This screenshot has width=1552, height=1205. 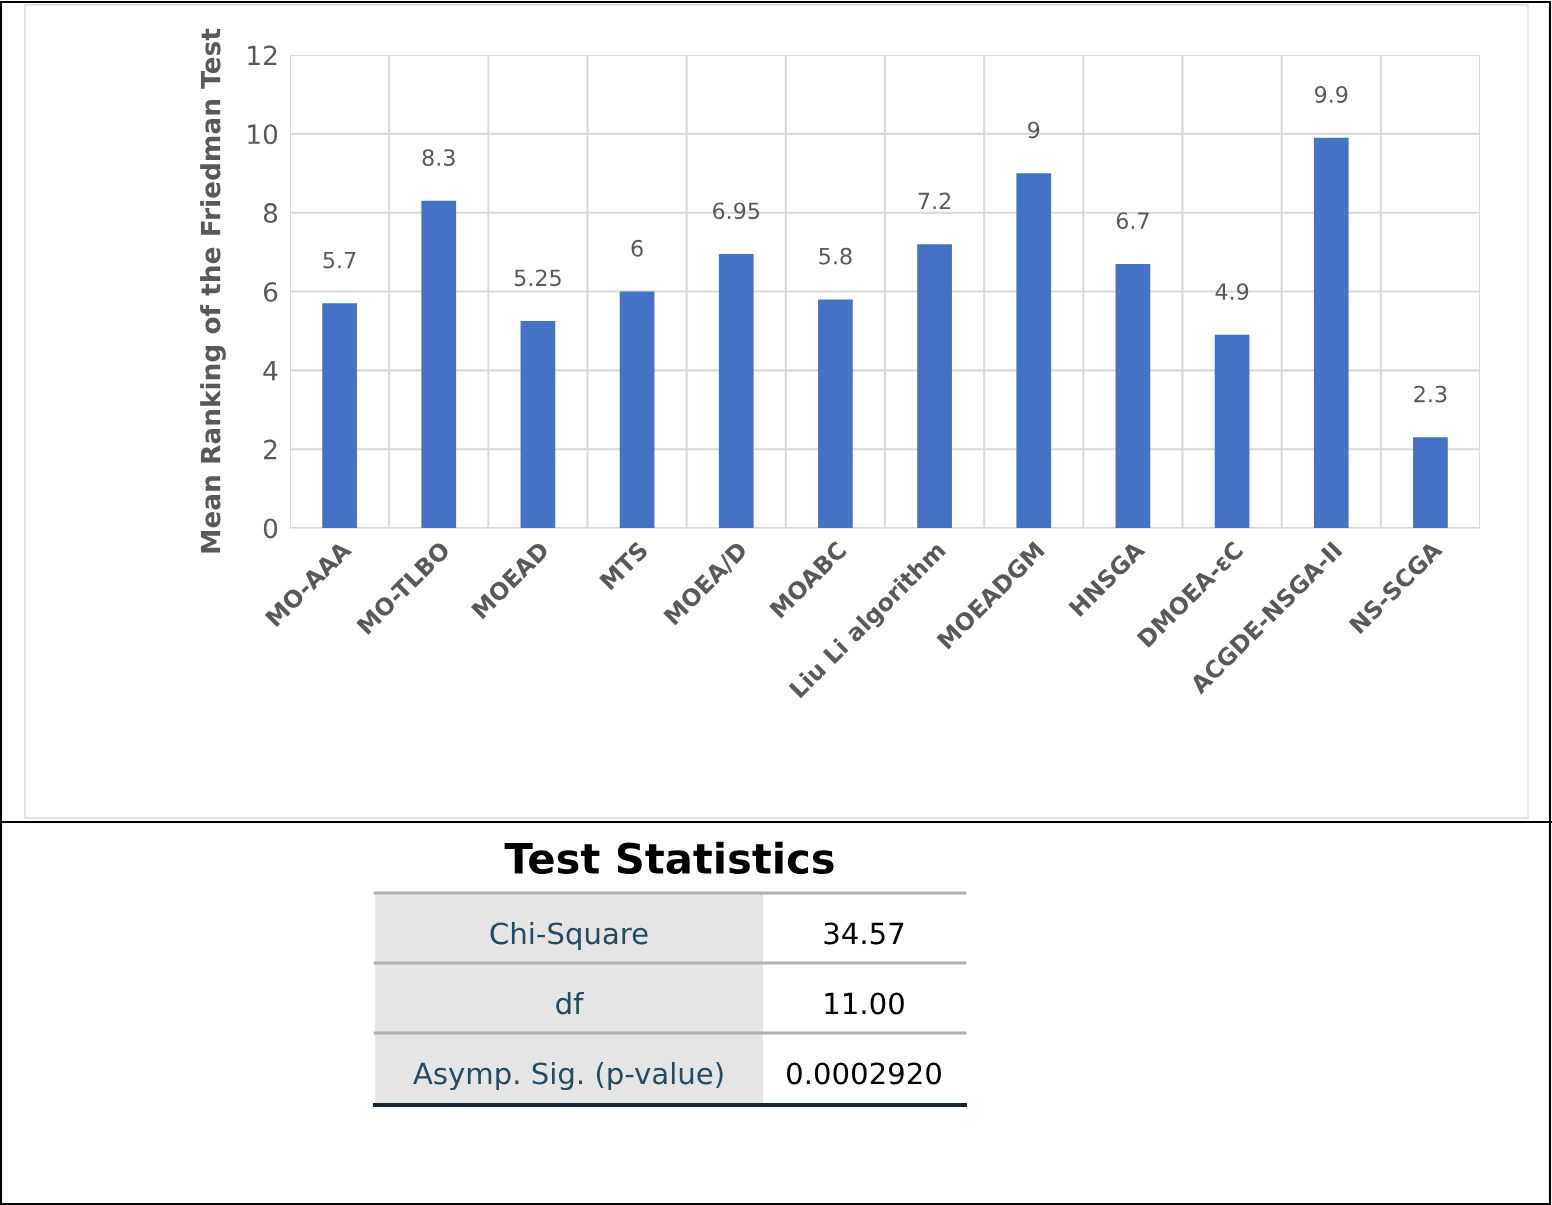 I want to click on data-label: 7.2, so click(x=934, y=201).